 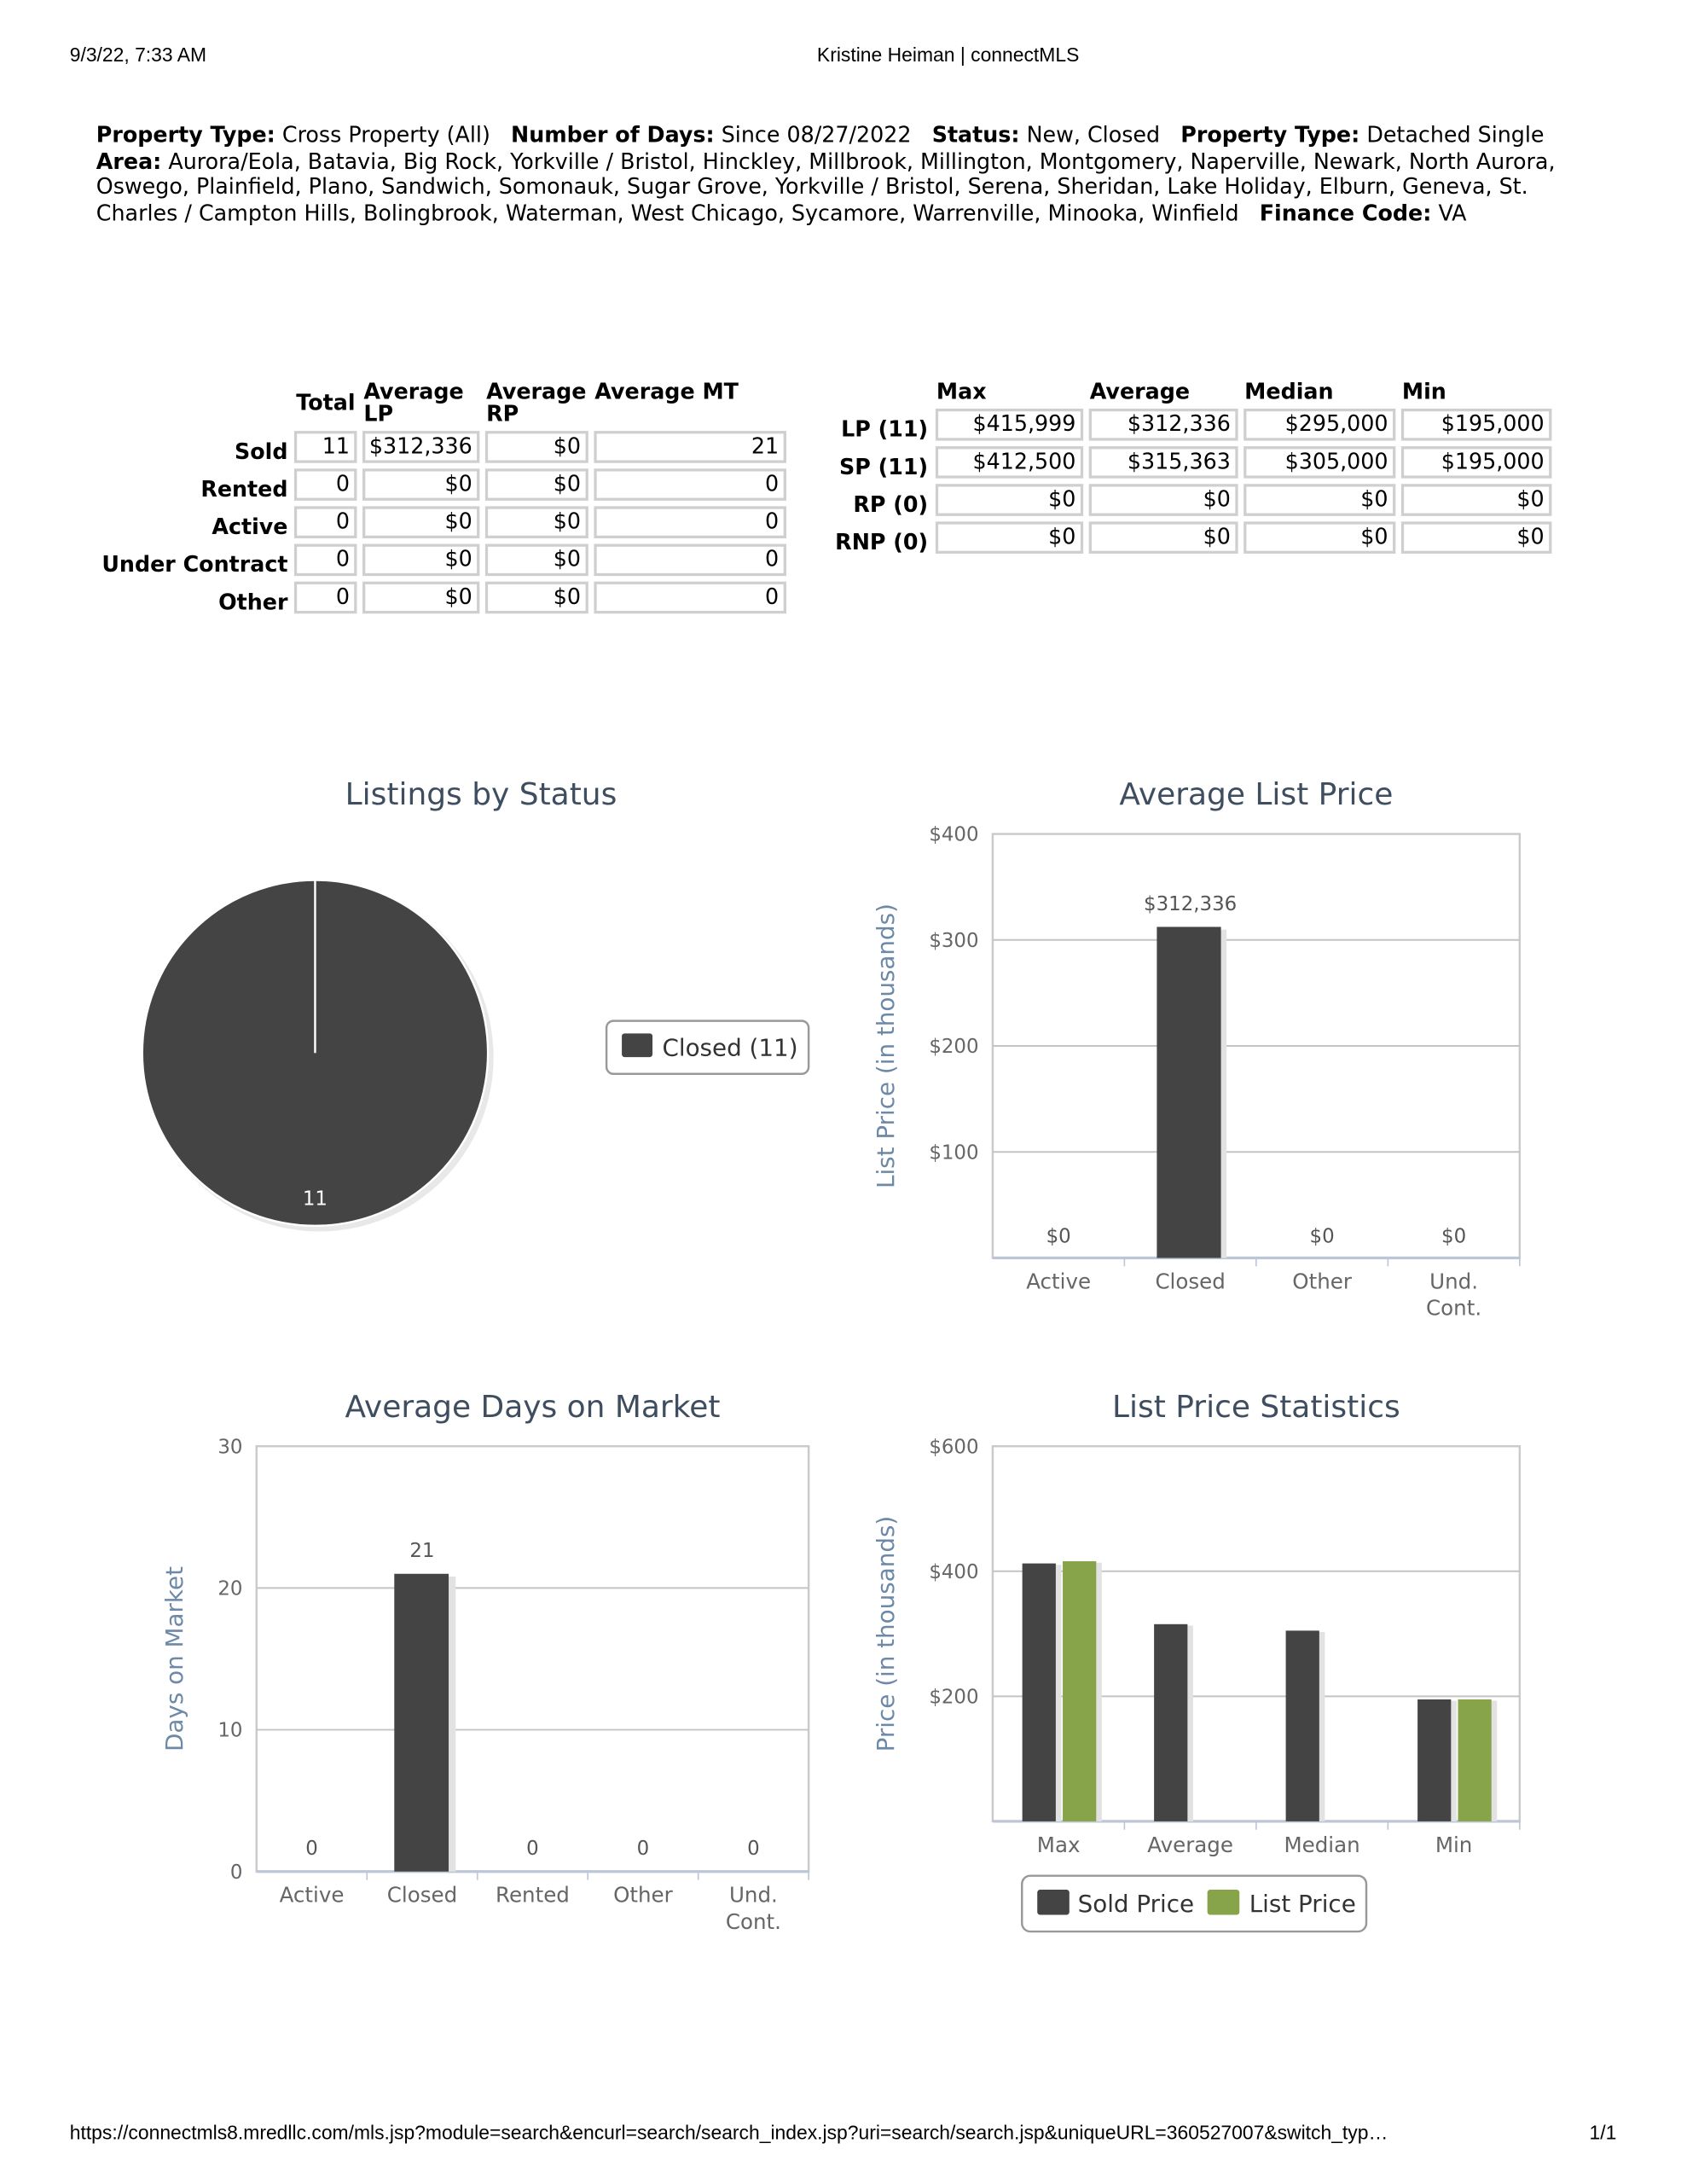 What do you see at coordinates (884, 467) in the screenshot?
I see `row-label: SP (11)` at bounding box center [884, 467].